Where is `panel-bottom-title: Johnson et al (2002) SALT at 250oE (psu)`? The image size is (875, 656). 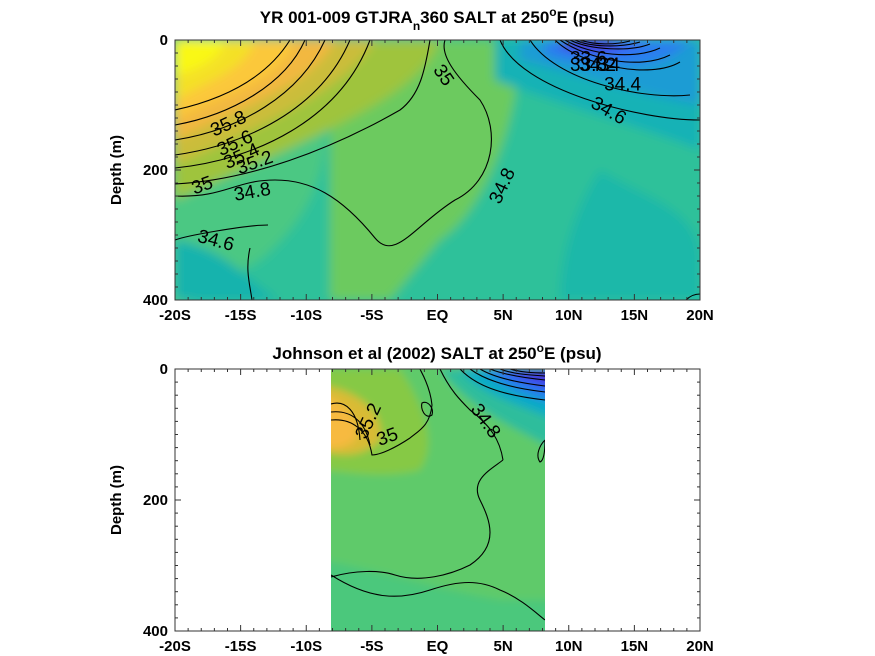
panel-bottom-title: Johnson et al (2002) SALT at 250oE (psu) is located at coordinates (436, 352).